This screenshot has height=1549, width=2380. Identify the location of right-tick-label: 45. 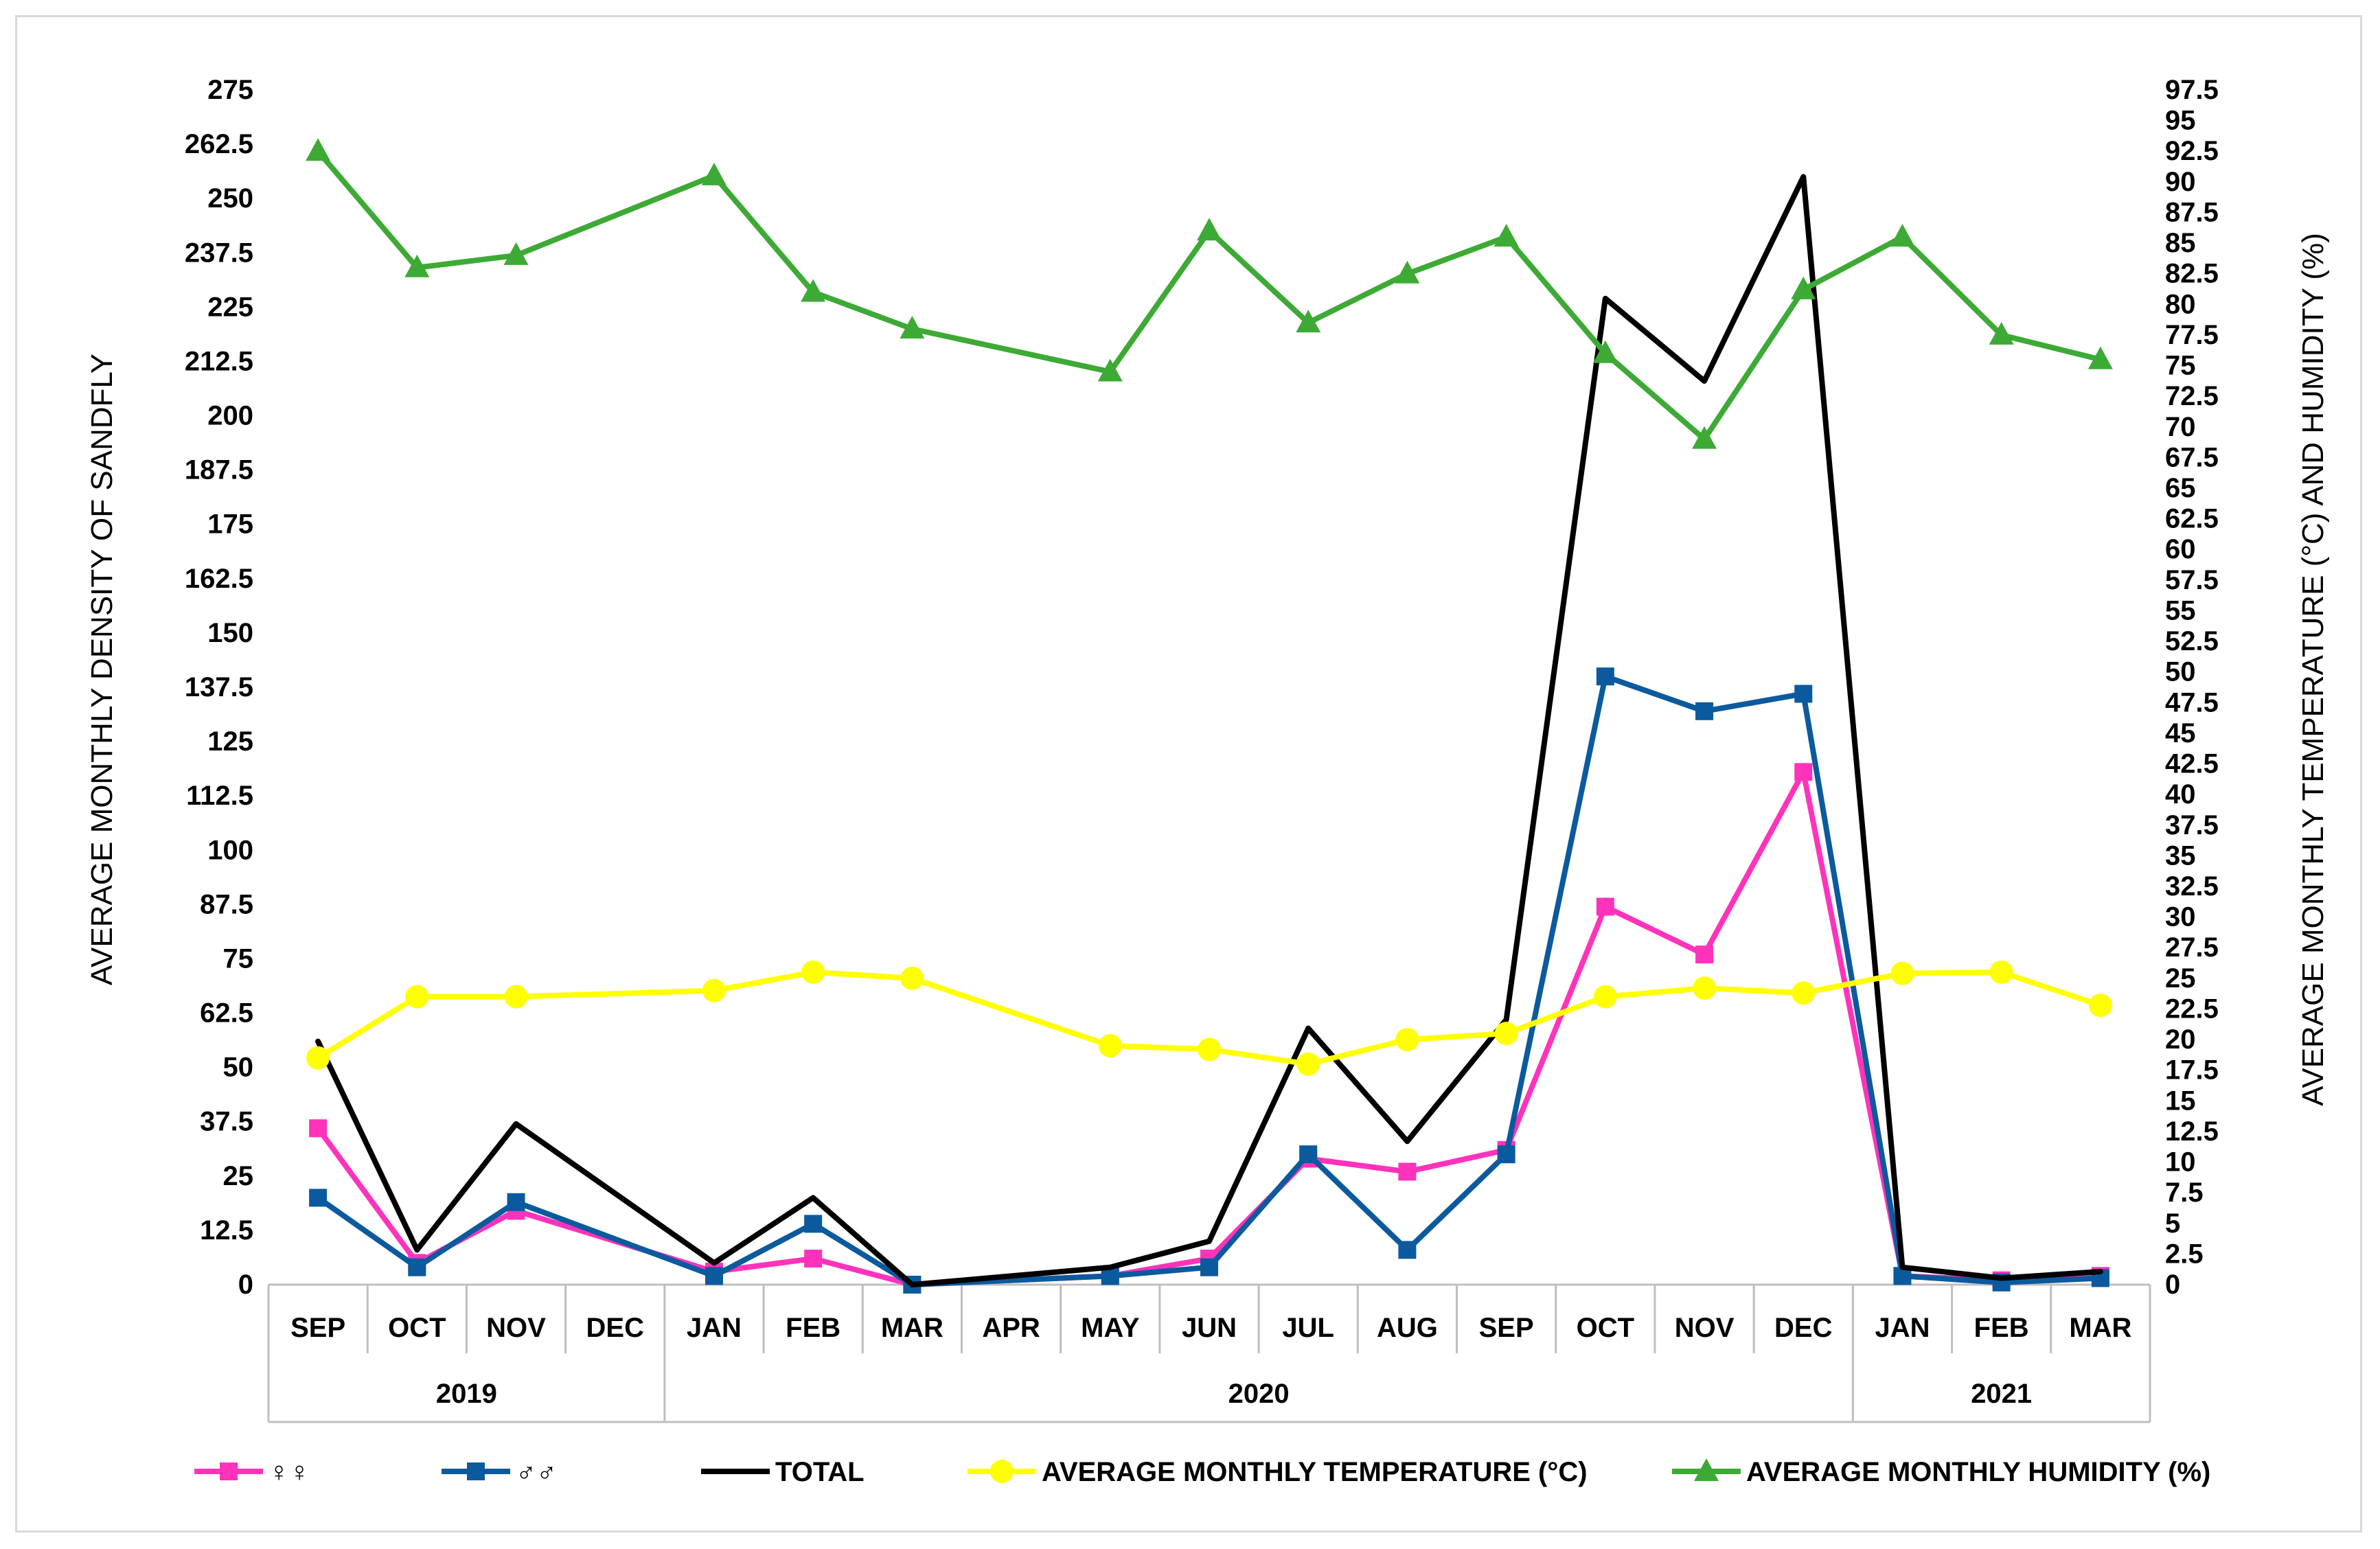
(2180, 733).